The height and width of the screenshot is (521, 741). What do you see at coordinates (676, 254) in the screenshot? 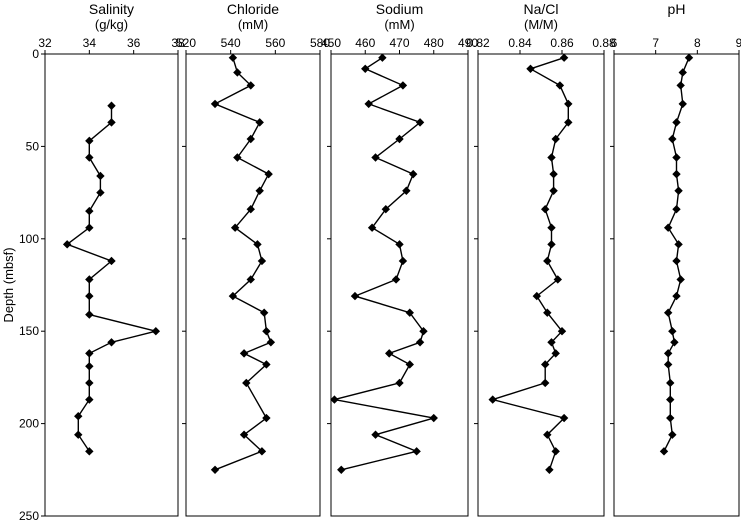
I see `ph-profile-line` at bounding box center [676, 254].